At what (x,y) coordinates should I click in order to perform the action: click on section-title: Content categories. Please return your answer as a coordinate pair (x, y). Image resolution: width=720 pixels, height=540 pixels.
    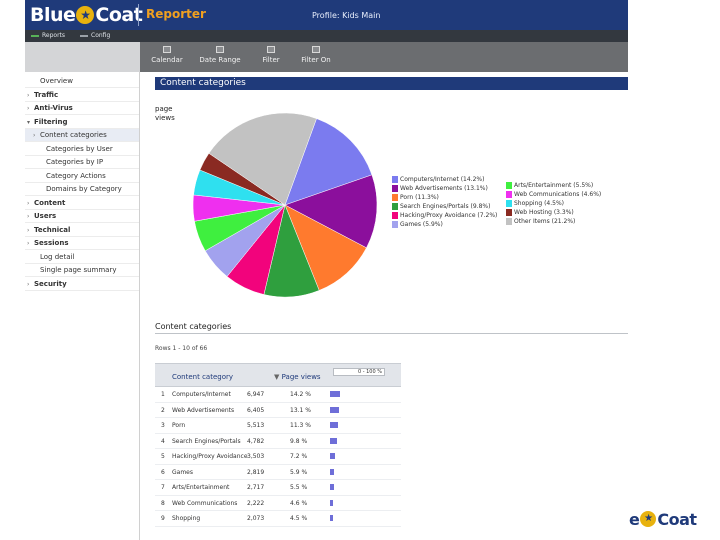
    Looking at the image, I should click on (193, 326).